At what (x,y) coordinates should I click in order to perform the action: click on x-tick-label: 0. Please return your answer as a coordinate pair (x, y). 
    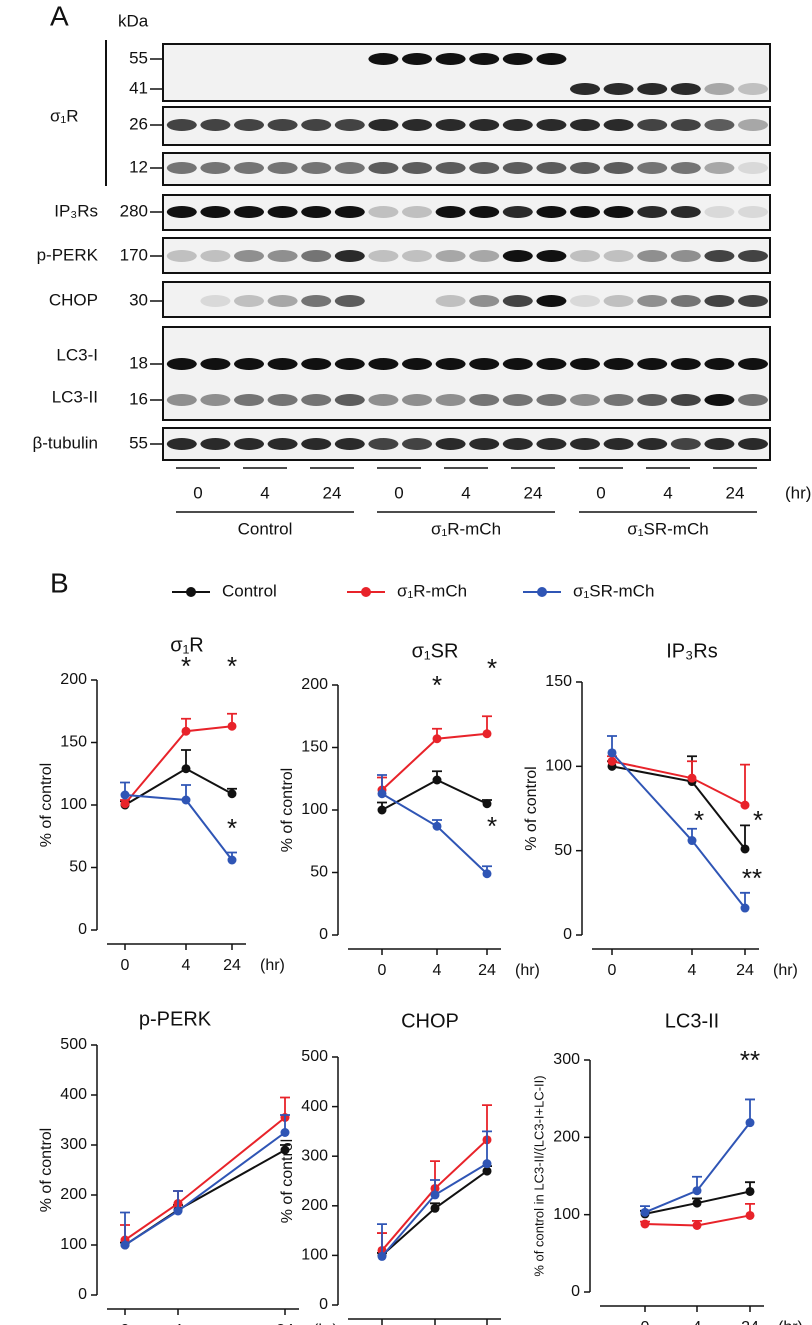
    Looking at the image, I should click on (125, 965).